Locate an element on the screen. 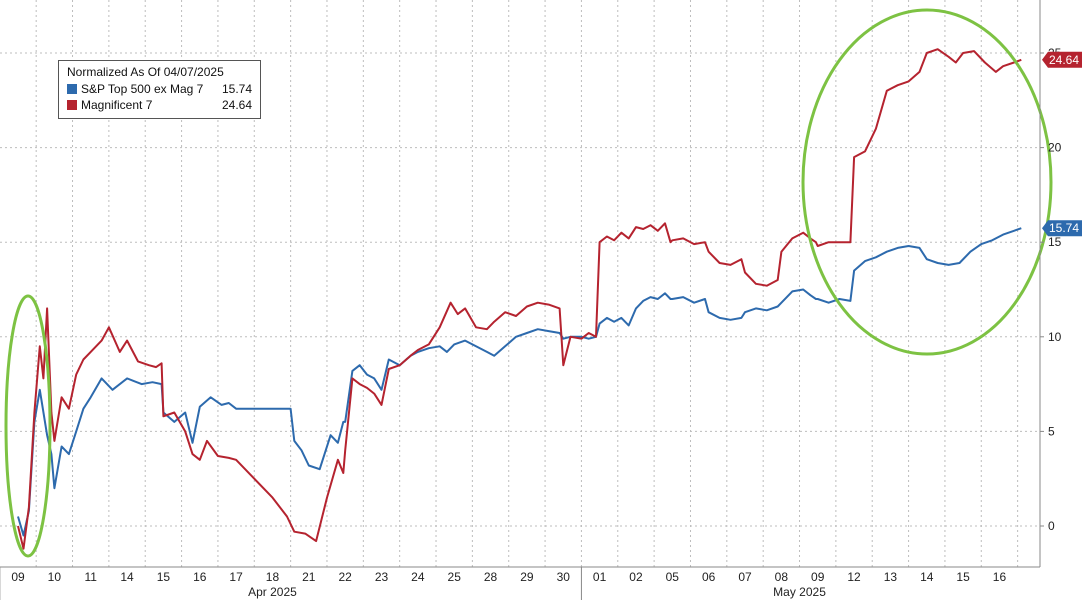  y-tick-label: 15 is located at coordinates (1055, 242).